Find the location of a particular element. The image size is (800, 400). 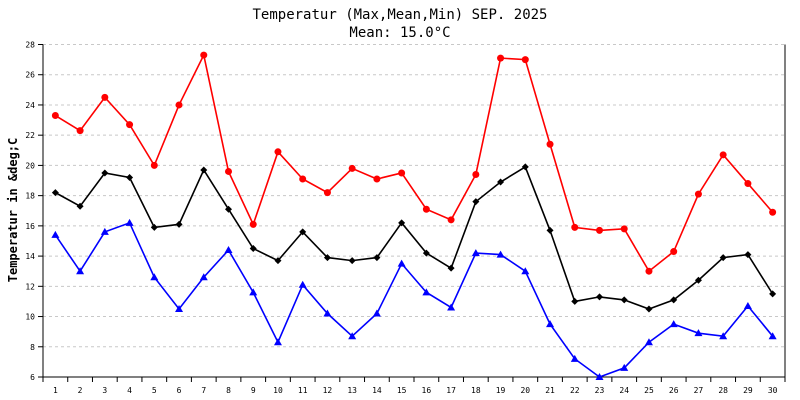

x-tick-label: 3 is located at coordinates (104, 390).